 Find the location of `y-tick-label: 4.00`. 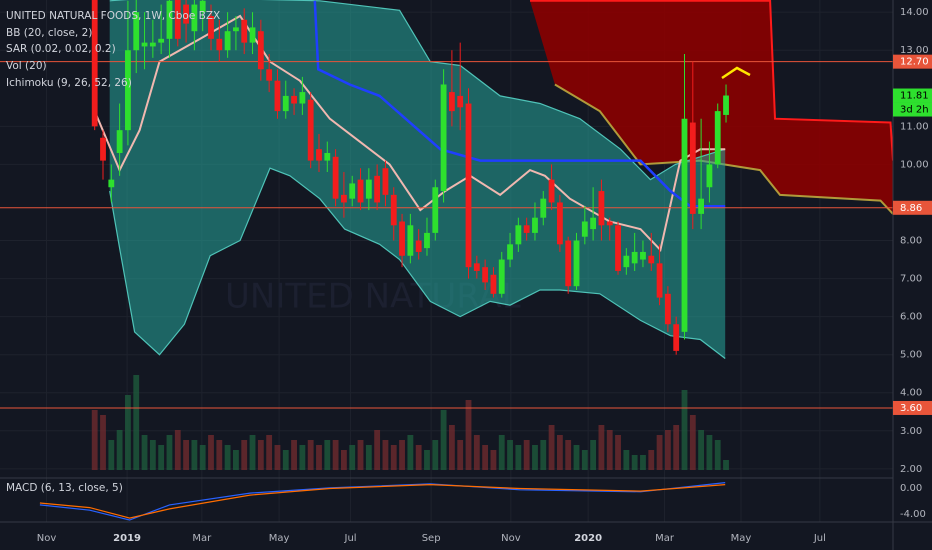

y-tick-label: 4.00 is located at coordinates (911, 393).